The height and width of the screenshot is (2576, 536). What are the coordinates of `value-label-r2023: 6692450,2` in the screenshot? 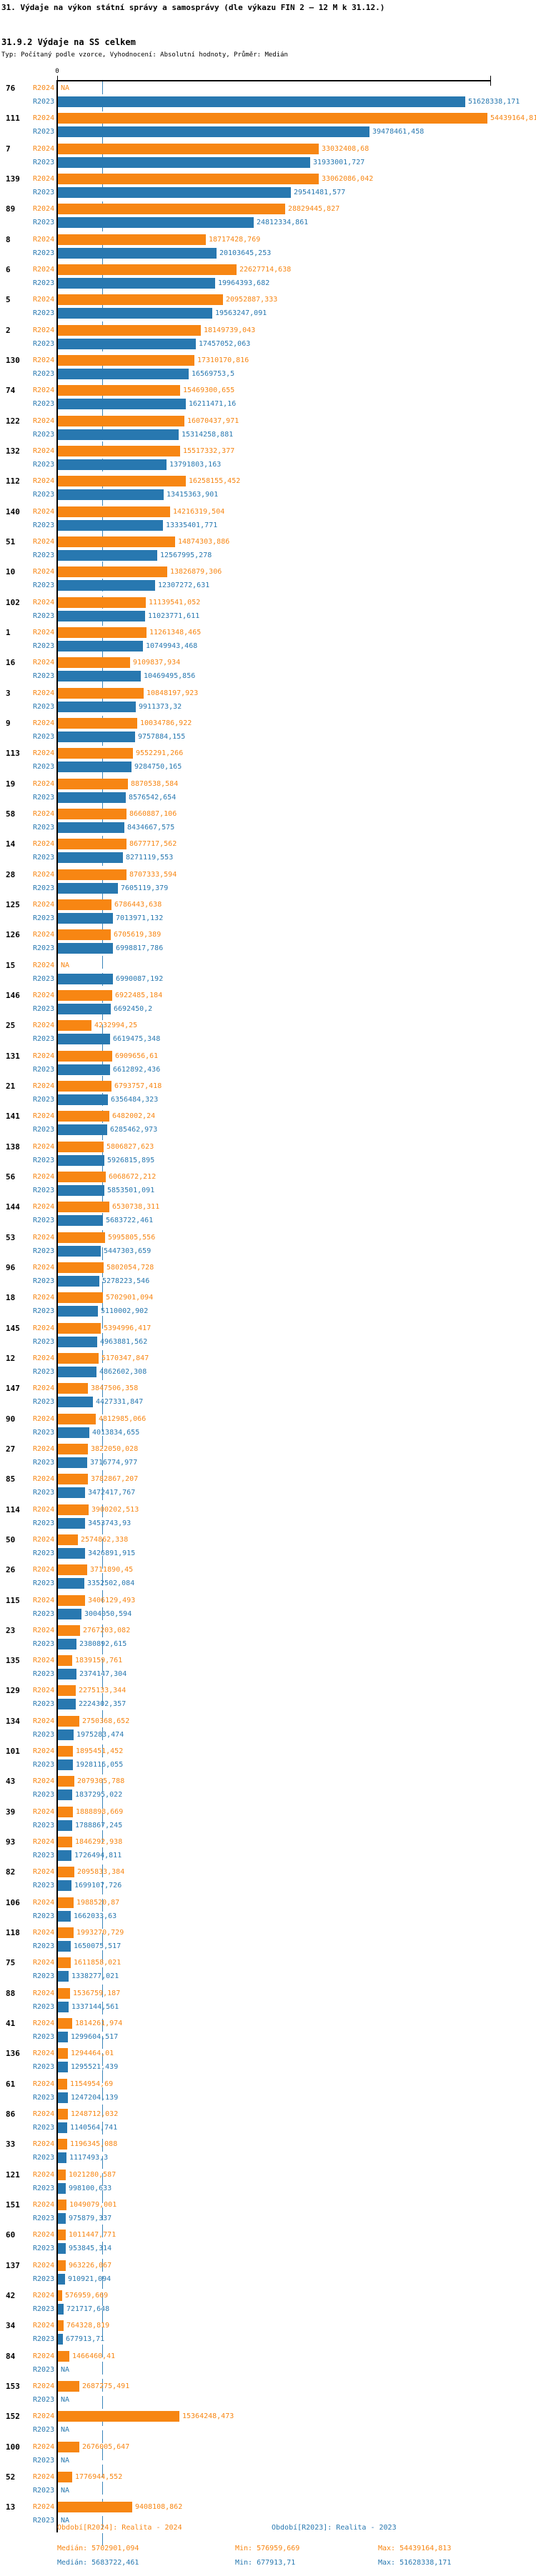 It's located at (133, 1009).